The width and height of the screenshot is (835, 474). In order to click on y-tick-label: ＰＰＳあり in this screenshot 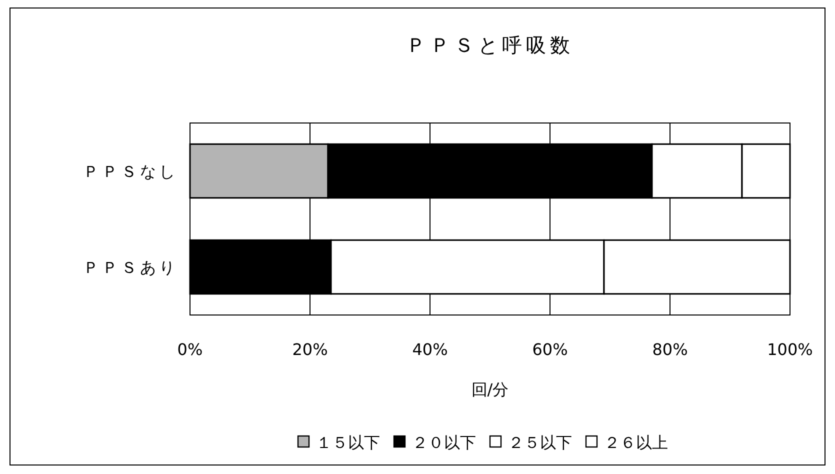, I will do `click(130, 267)`.